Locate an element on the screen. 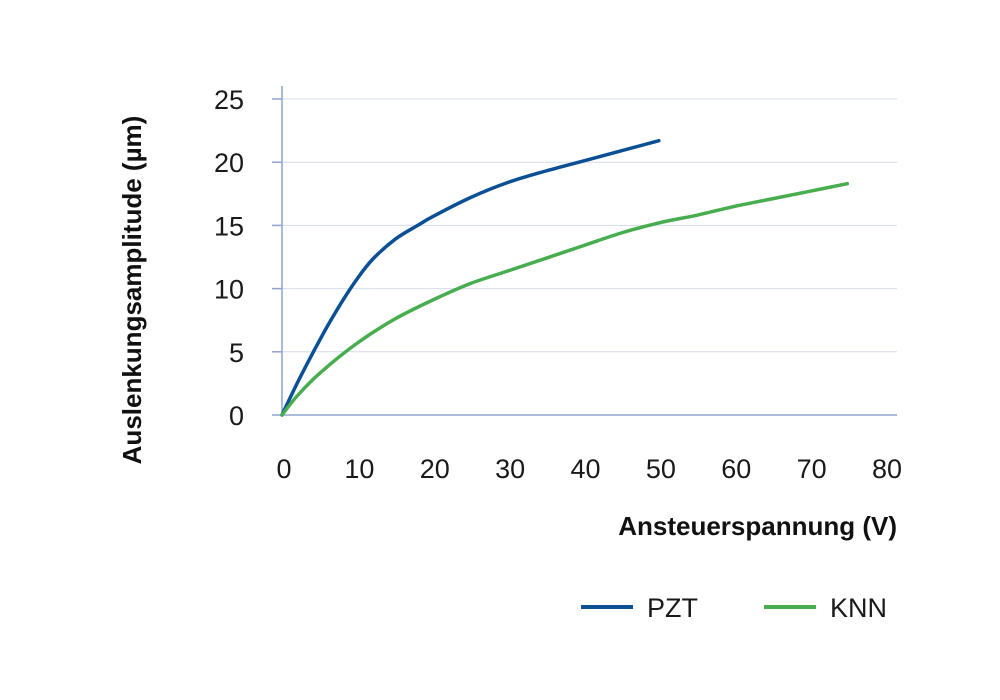 The image size is (1000, 700). x-tick-label: 50 is located at coordinates (661, 469).